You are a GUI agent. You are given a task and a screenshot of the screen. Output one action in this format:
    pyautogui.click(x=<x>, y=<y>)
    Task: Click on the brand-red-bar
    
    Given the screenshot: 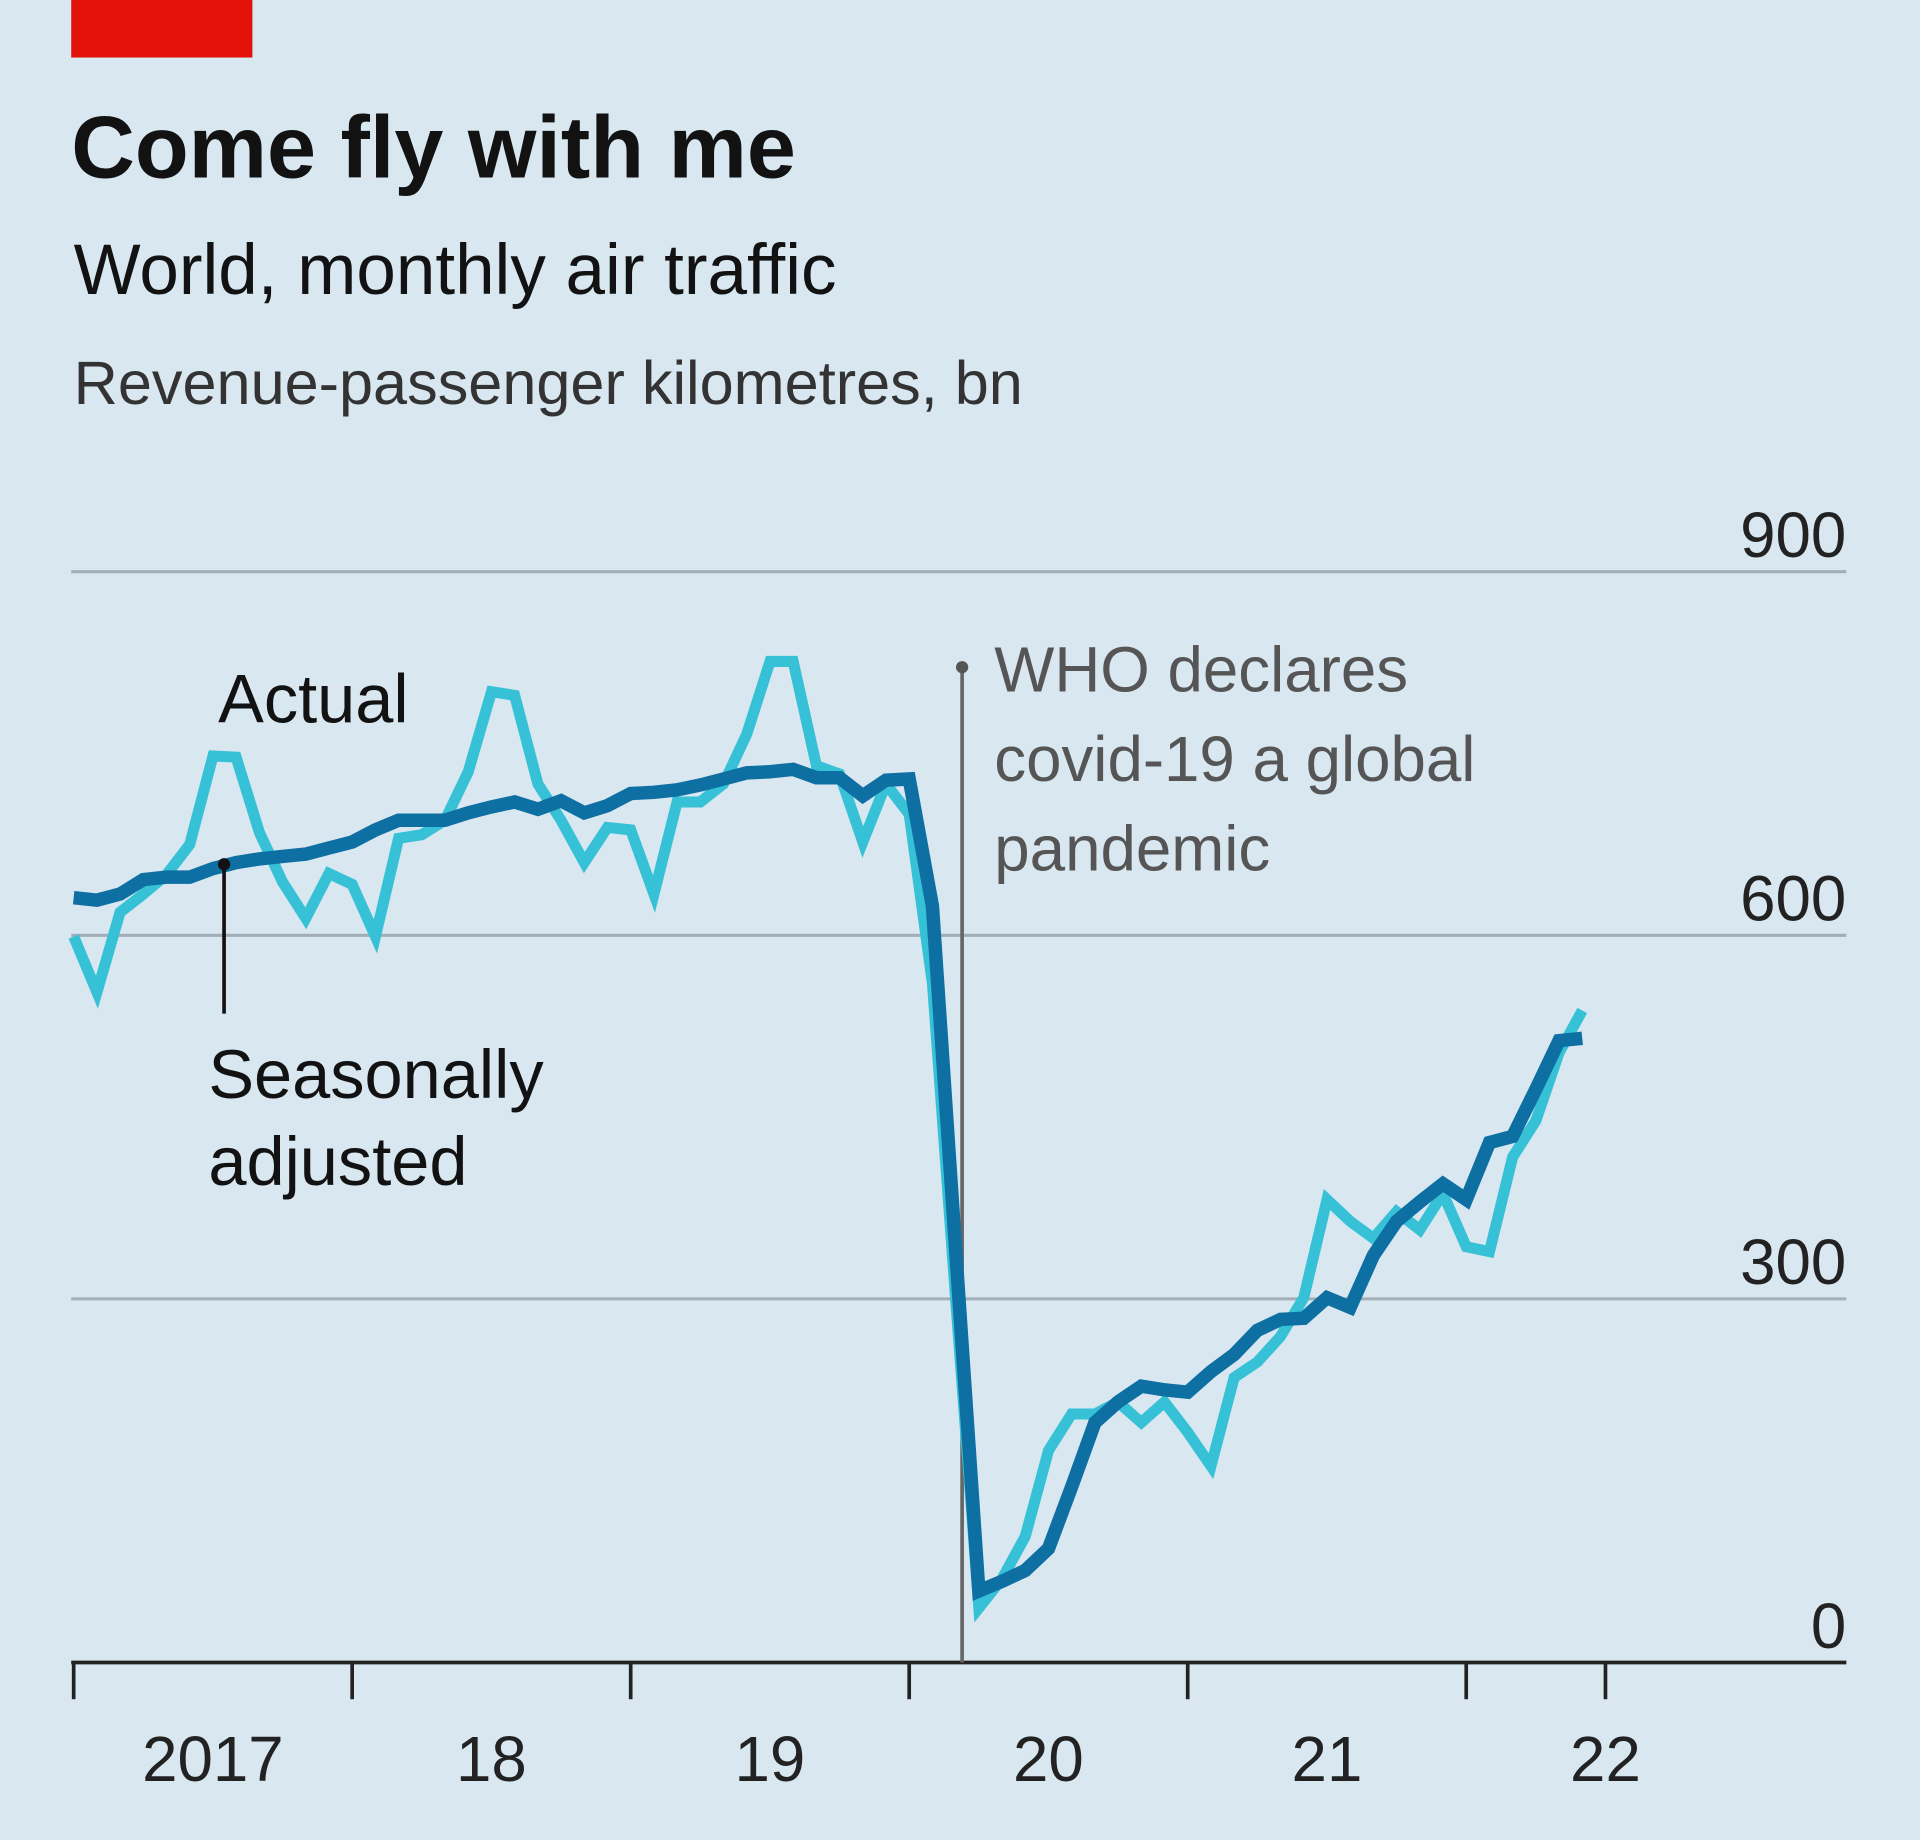 What is the action you would take?
    pyautogui.click(x=162, y=29)
    